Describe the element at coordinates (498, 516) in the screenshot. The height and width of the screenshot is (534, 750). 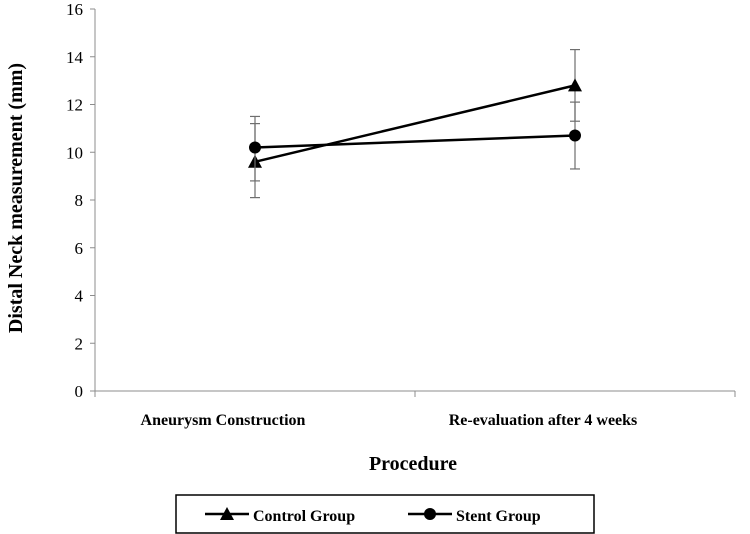
I see `legend-label: Stent Group` at that location.